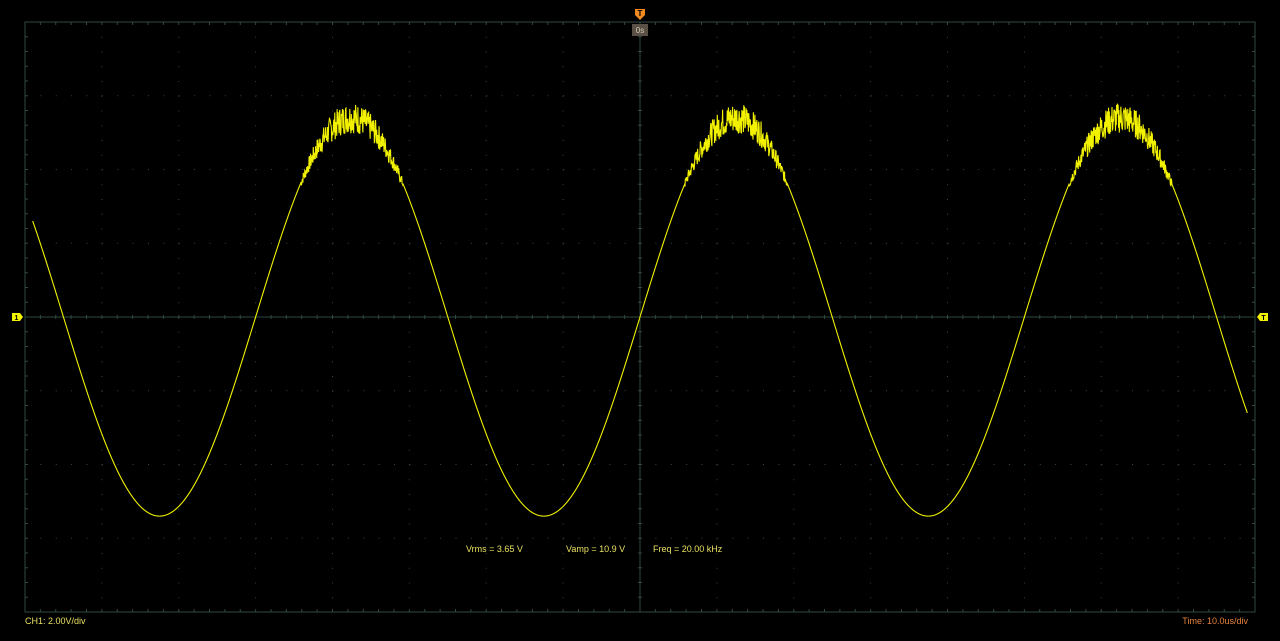 The height and width of the screenshot is (641, 1280). Describe the element at coordinates (1215, 621) in the screenshot. I see `time-per-div: Time: 10.0us/div` at that location.